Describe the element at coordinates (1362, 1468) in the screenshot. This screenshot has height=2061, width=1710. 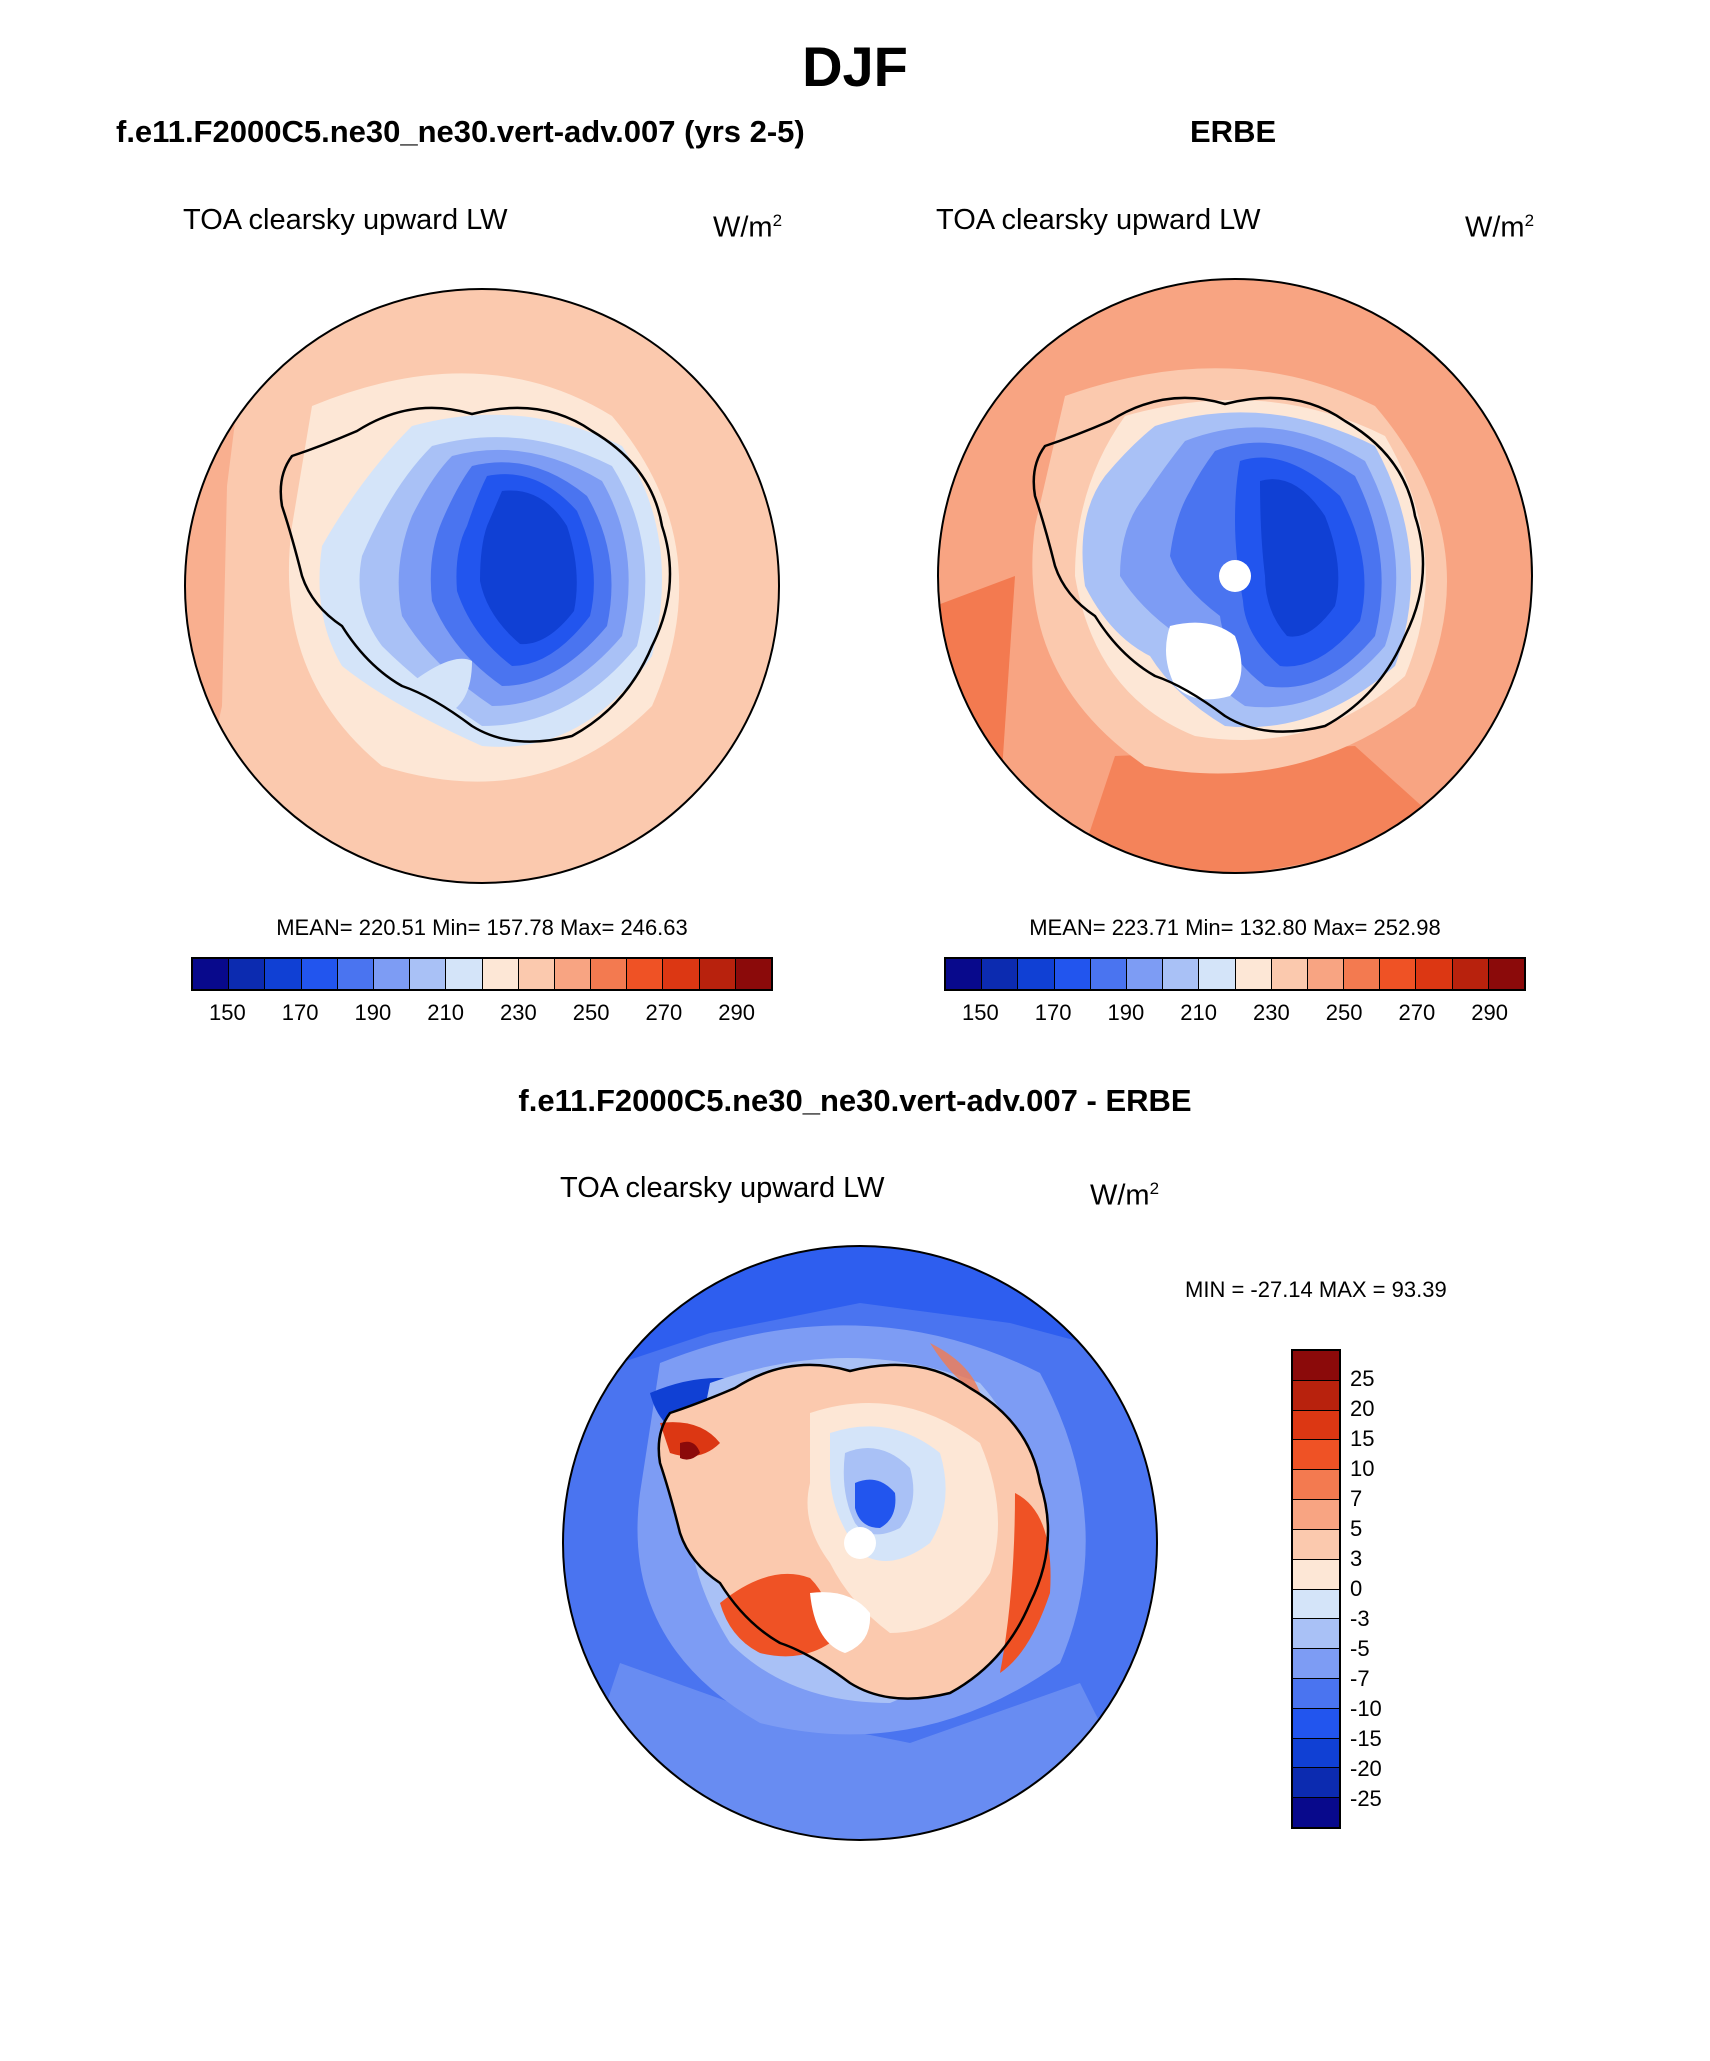
I see `colorbar-tick-label: 10` at that location.